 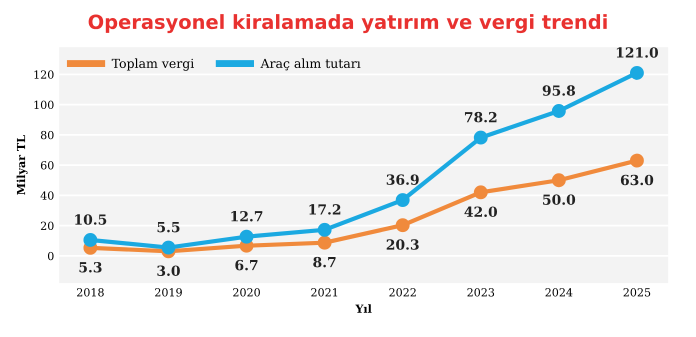 I want to click on data-label: 95.8, so click(x=559, y=90).